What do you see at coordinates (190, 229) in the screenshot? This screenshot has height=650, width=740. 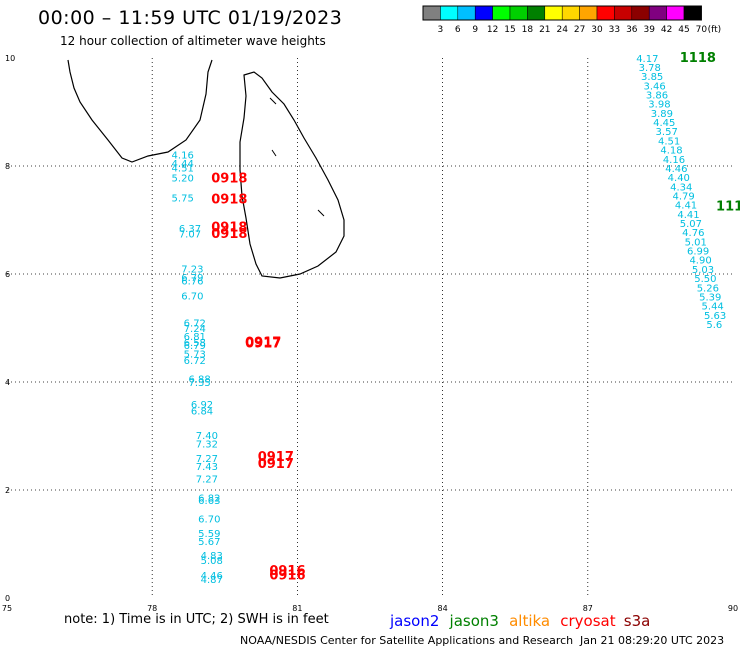 I see `swh-value: 6.37` at bounding box center [190, 229].